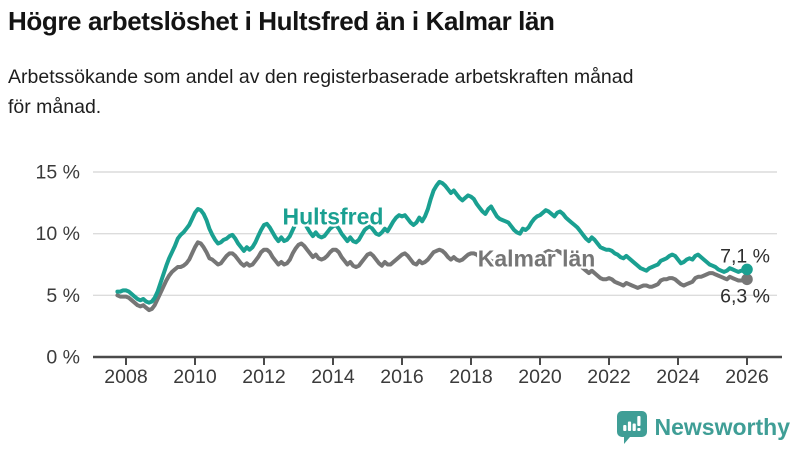  Describe the element at coordinates (631, 423) in the screenshot. I see `logo-bars` at that location.